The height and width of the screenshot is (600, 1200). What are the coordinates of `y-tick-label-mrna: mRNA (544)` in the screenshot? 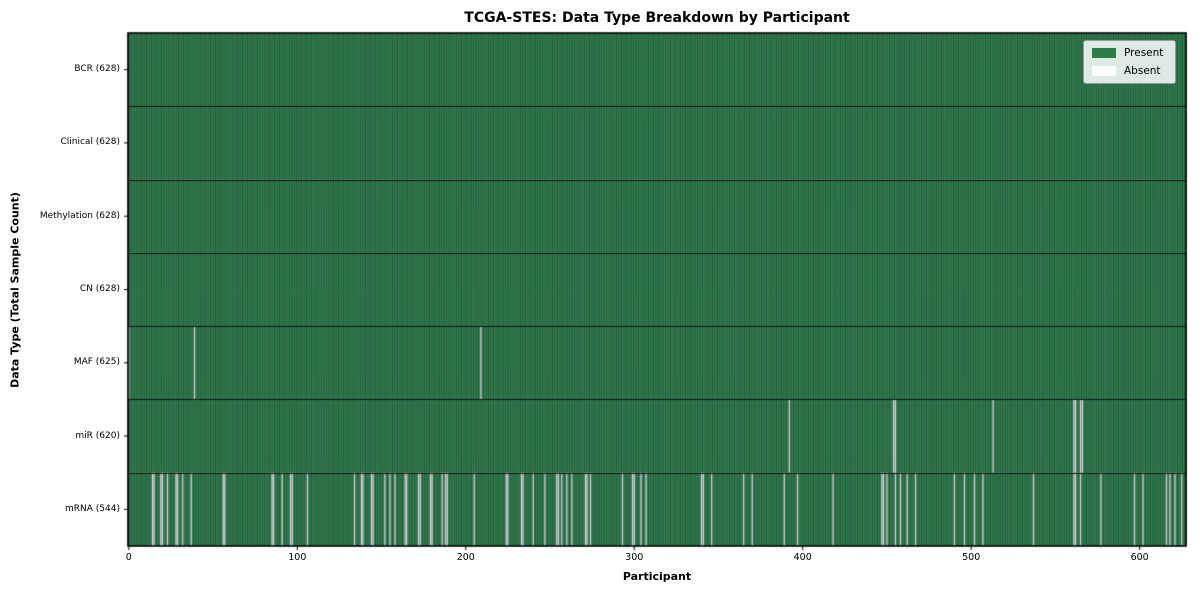 It's located at (92, 508).